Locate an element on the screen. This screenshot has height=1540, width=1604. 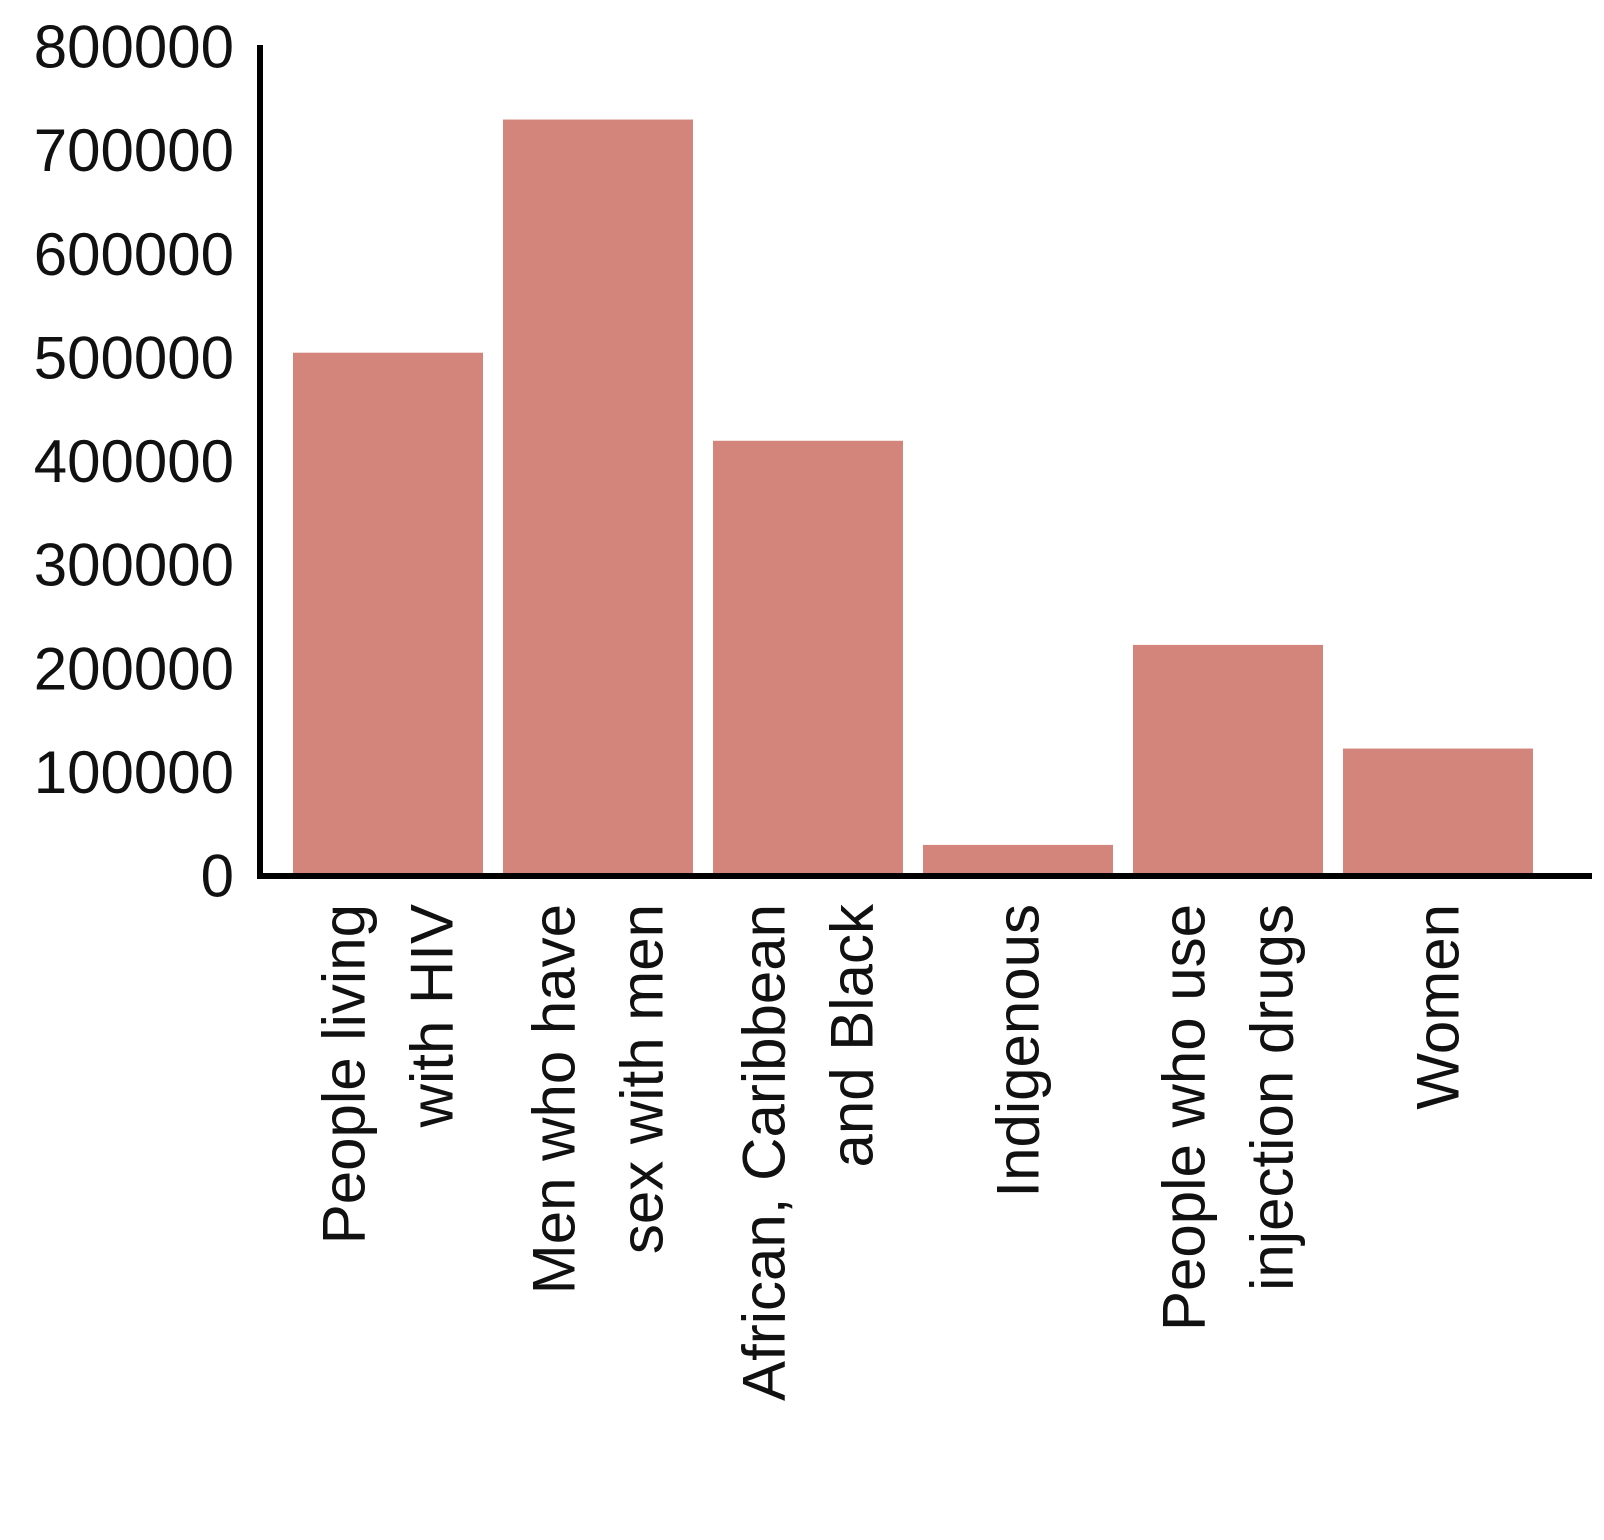
x-category-label: sex with men is located at coordinates (642, 1079).